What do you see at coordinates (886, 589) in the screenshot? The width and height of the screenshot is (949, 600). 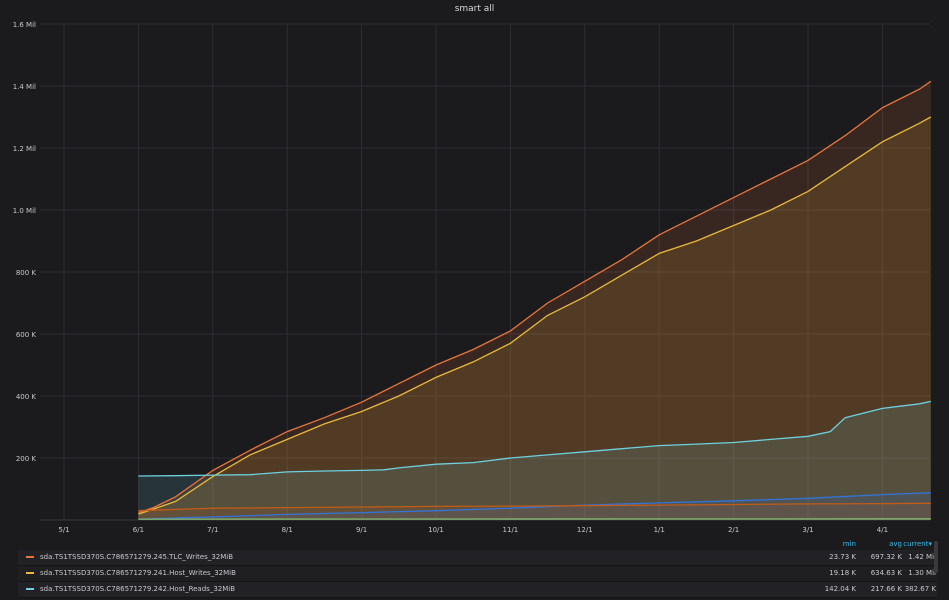 I see `legend-value-avg: 217.66 K` at bounding box center [886, 589].